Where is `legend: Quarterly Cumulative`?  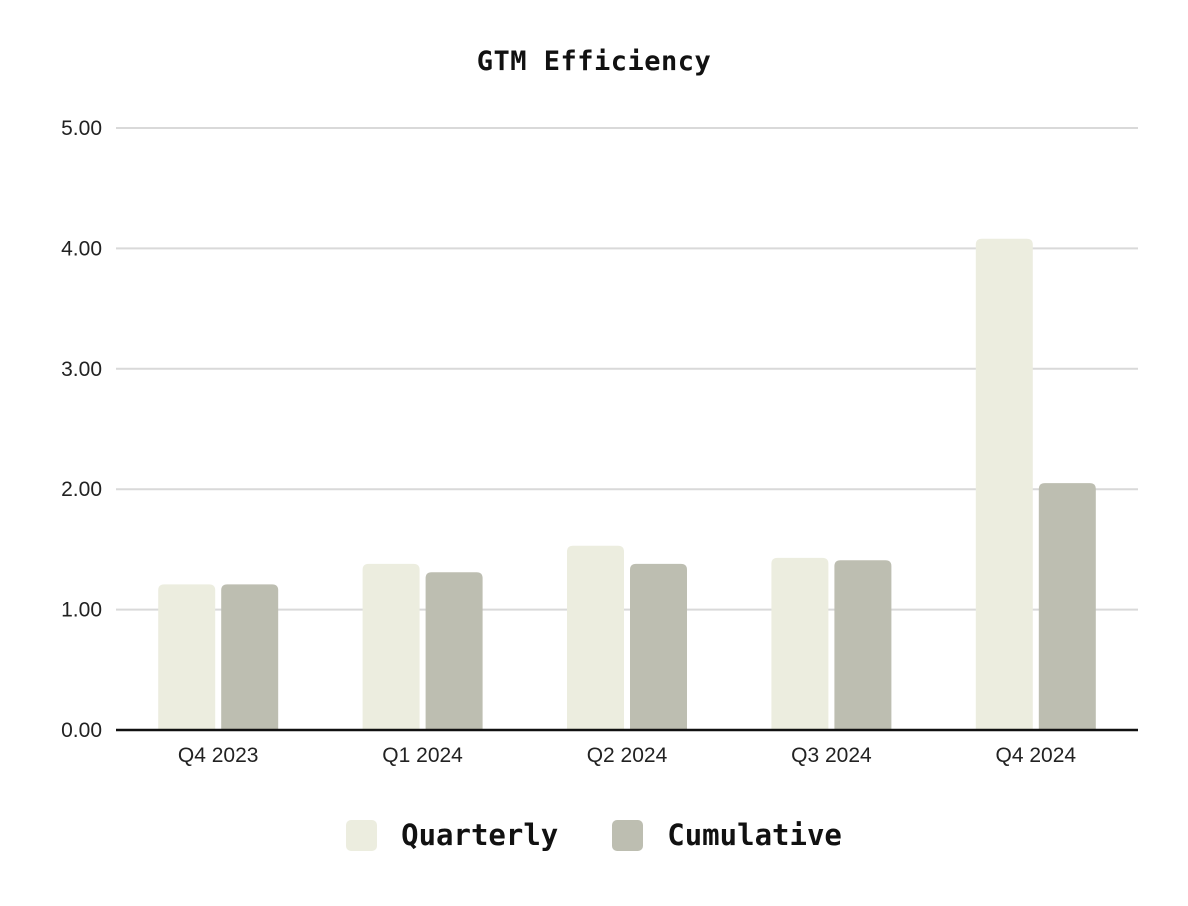
legend: Quarterly Cumulative is located at coordinates (594, 835).